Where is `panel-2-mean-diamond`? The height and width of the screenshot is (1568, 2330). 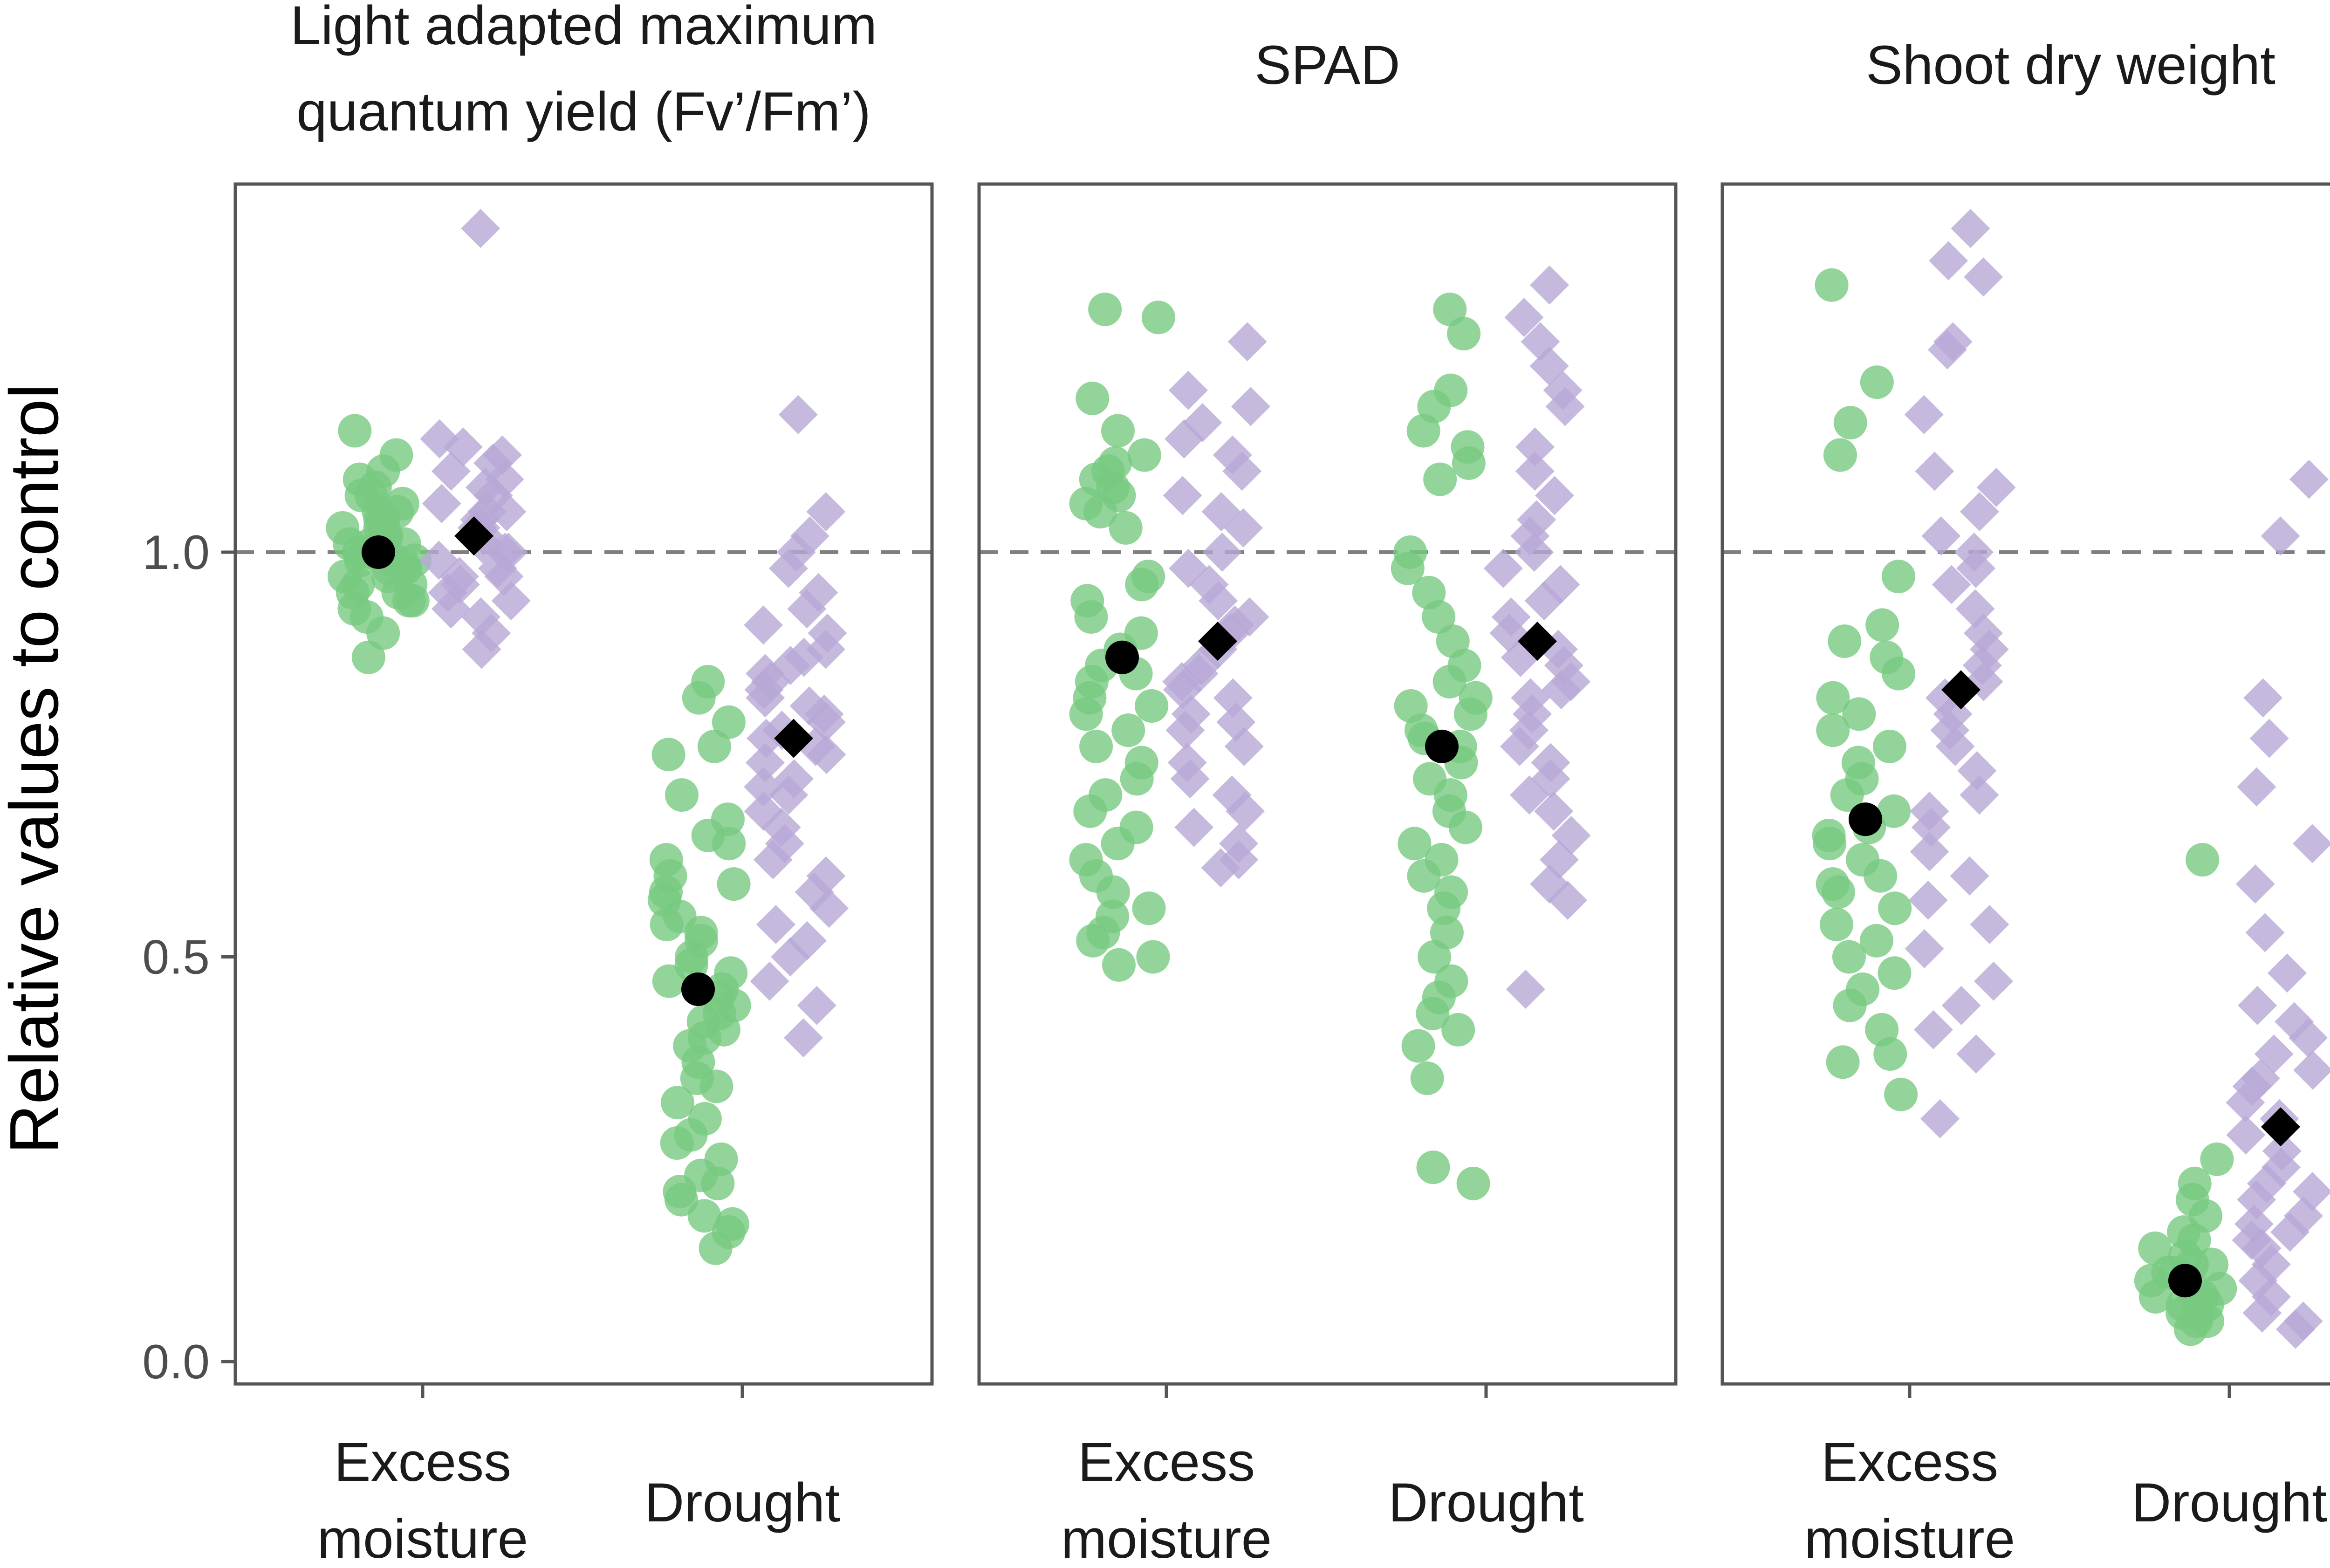 panel-2-mean-diamond is located at coordinates (1217, 641).